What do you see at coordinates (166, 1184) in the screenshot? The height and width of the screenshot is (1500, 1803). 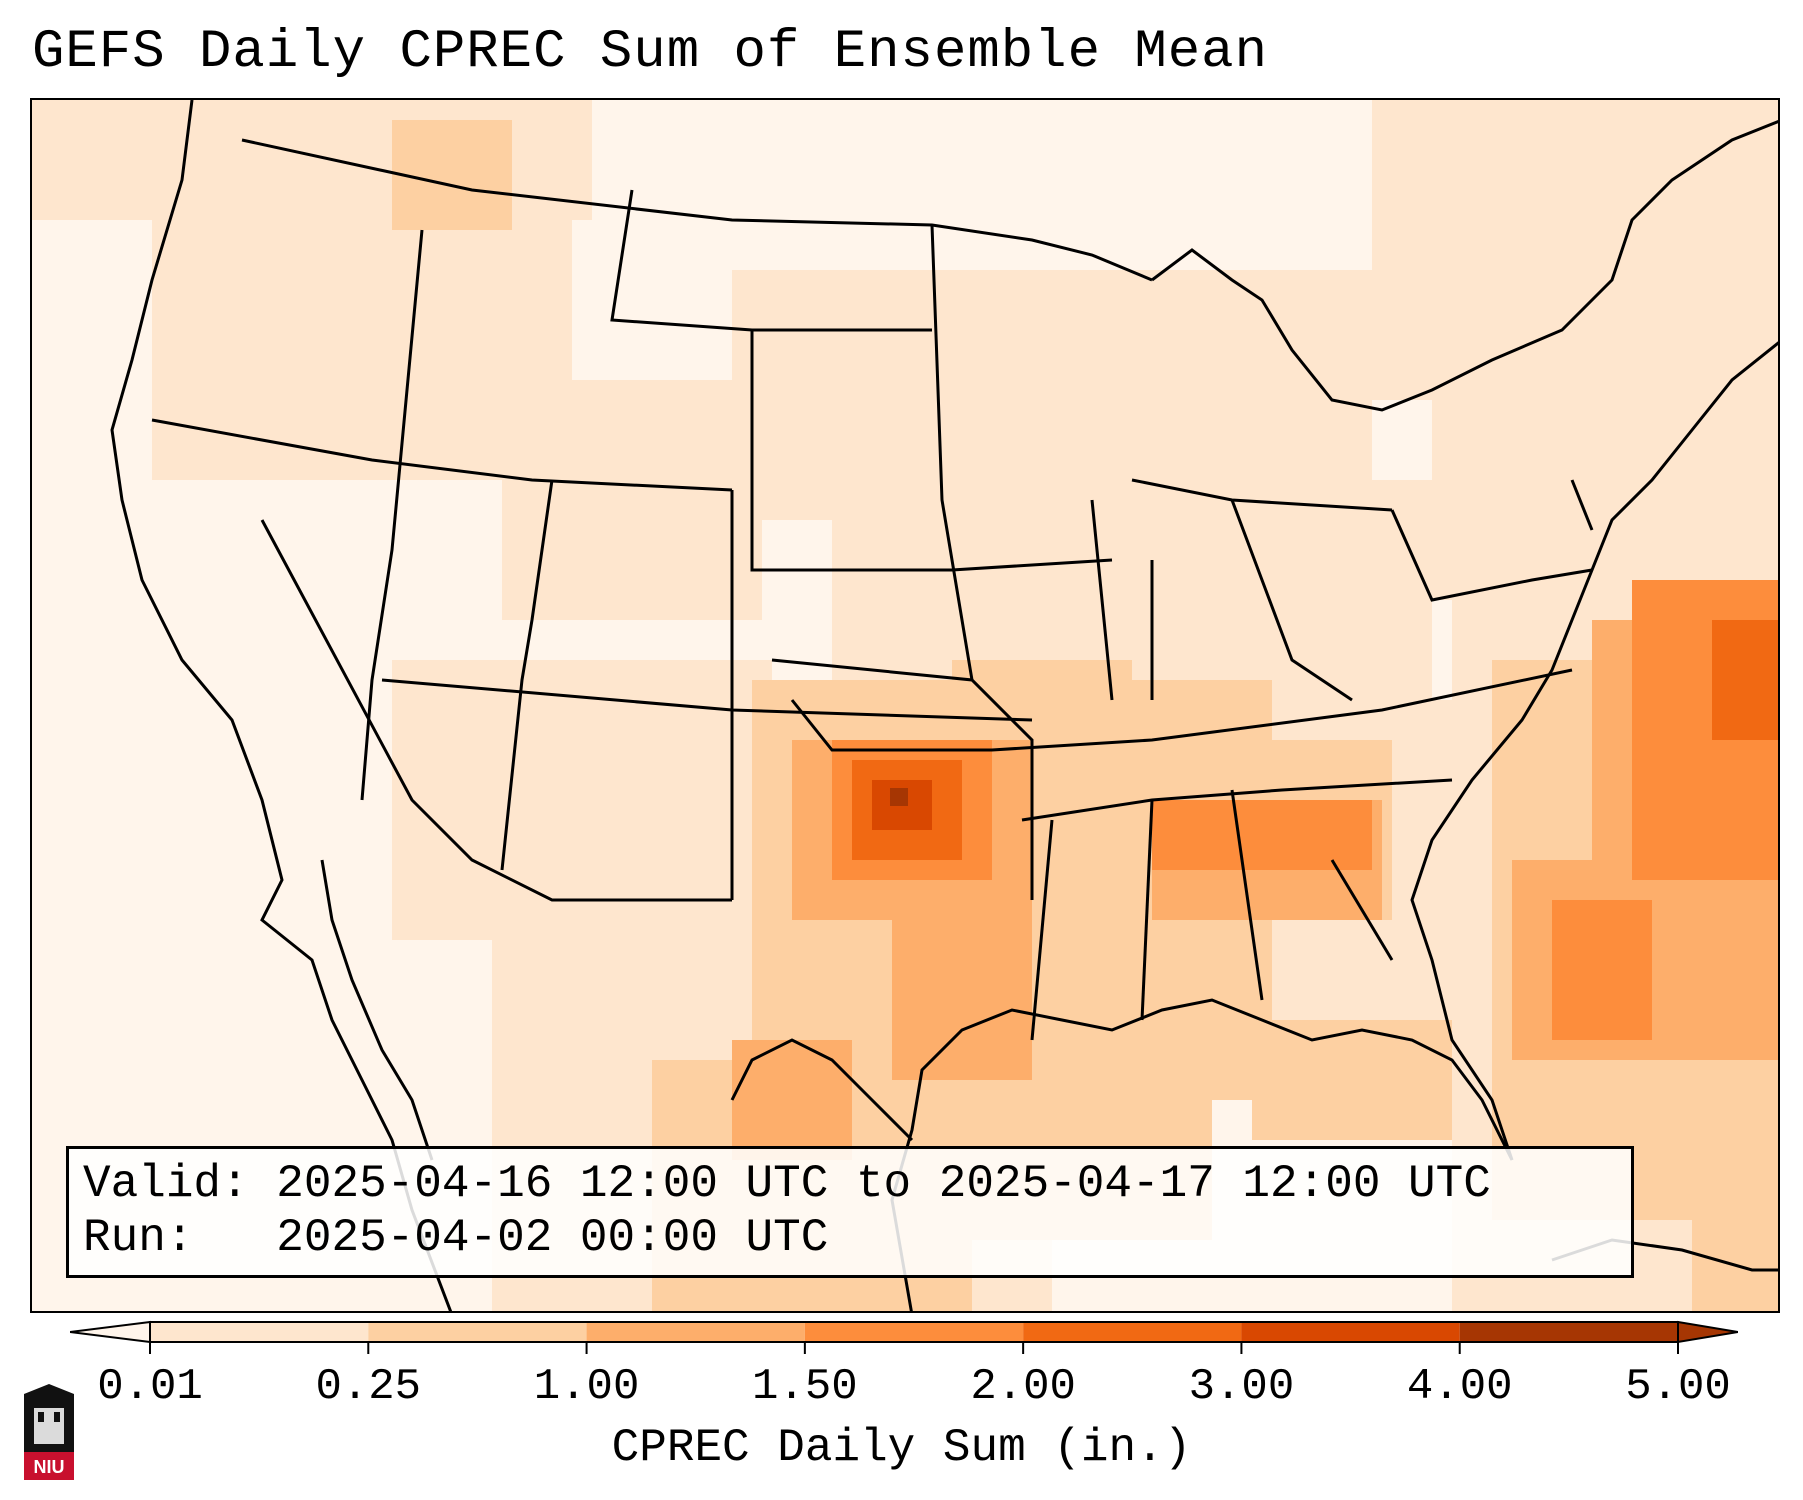 I see `valid-label: Valid:` at bounding box center [166, 1184].